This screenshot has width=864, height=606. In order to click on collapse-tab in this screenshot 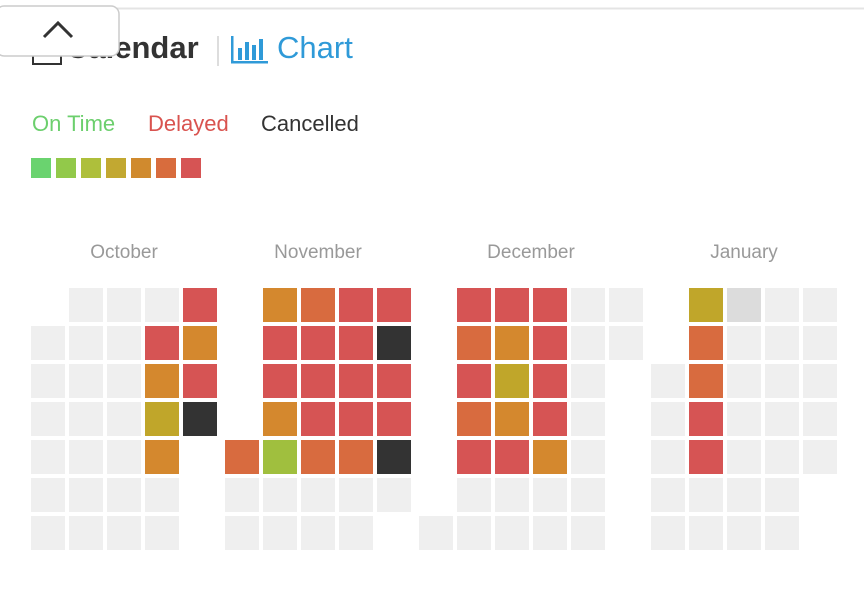, I will do `click(60, 31)`.